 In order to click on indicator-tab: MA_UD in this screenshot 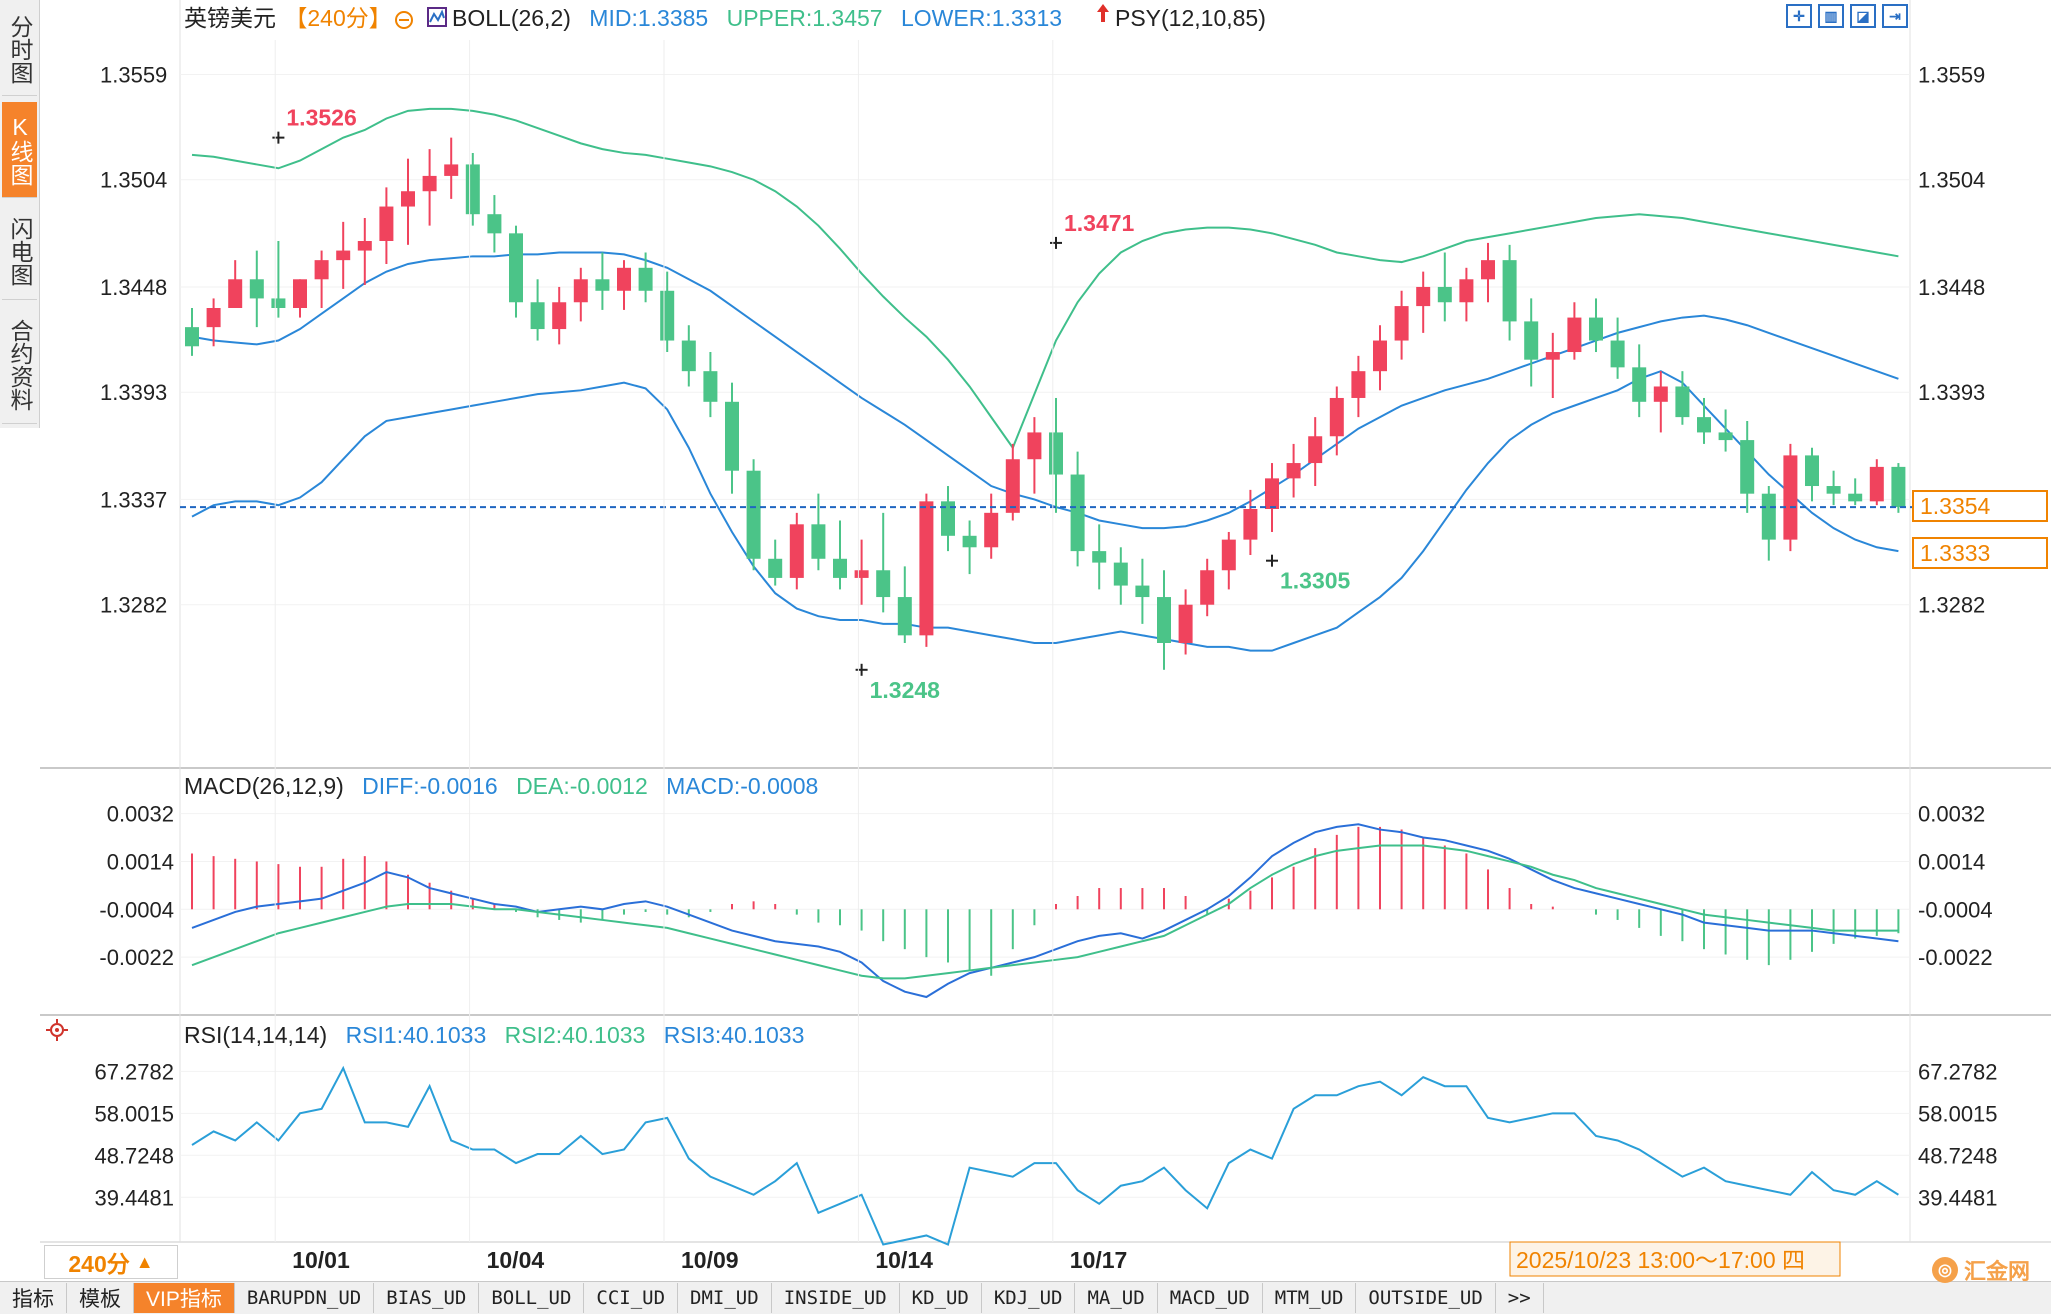, I will do `click(1116, 1298)`.